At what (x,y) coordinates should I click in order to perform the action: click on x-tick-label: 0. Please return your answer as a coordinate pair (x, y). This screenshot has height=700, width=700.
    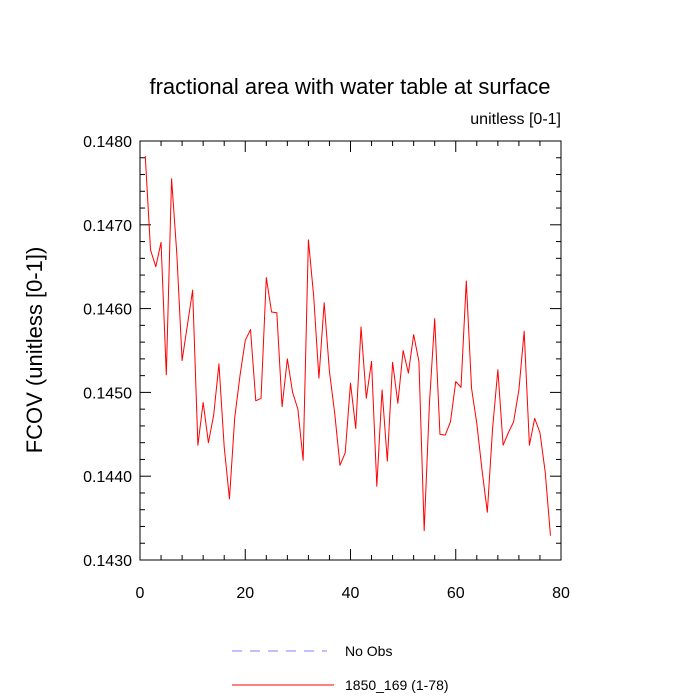
    Looking at the image, I should click on (140, 593).